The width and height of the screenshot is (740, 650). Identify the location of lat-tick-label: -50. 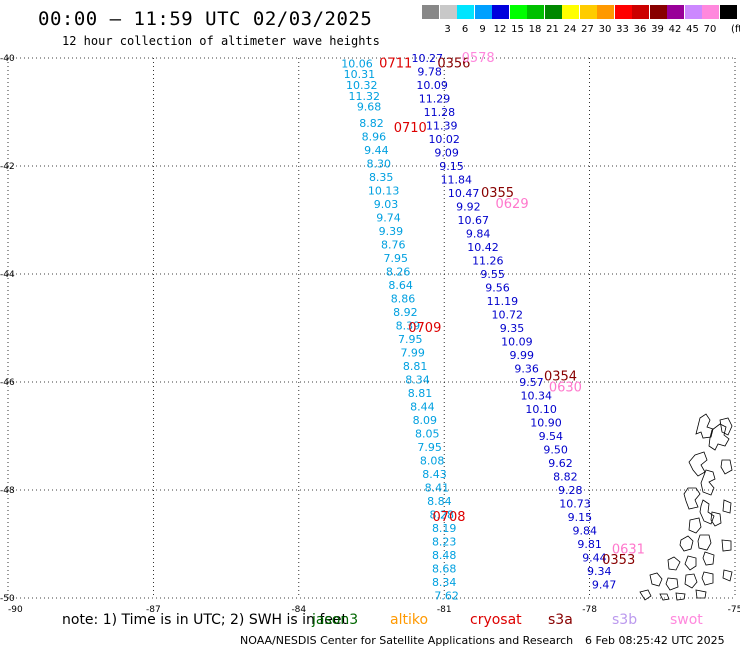
(7, 599).